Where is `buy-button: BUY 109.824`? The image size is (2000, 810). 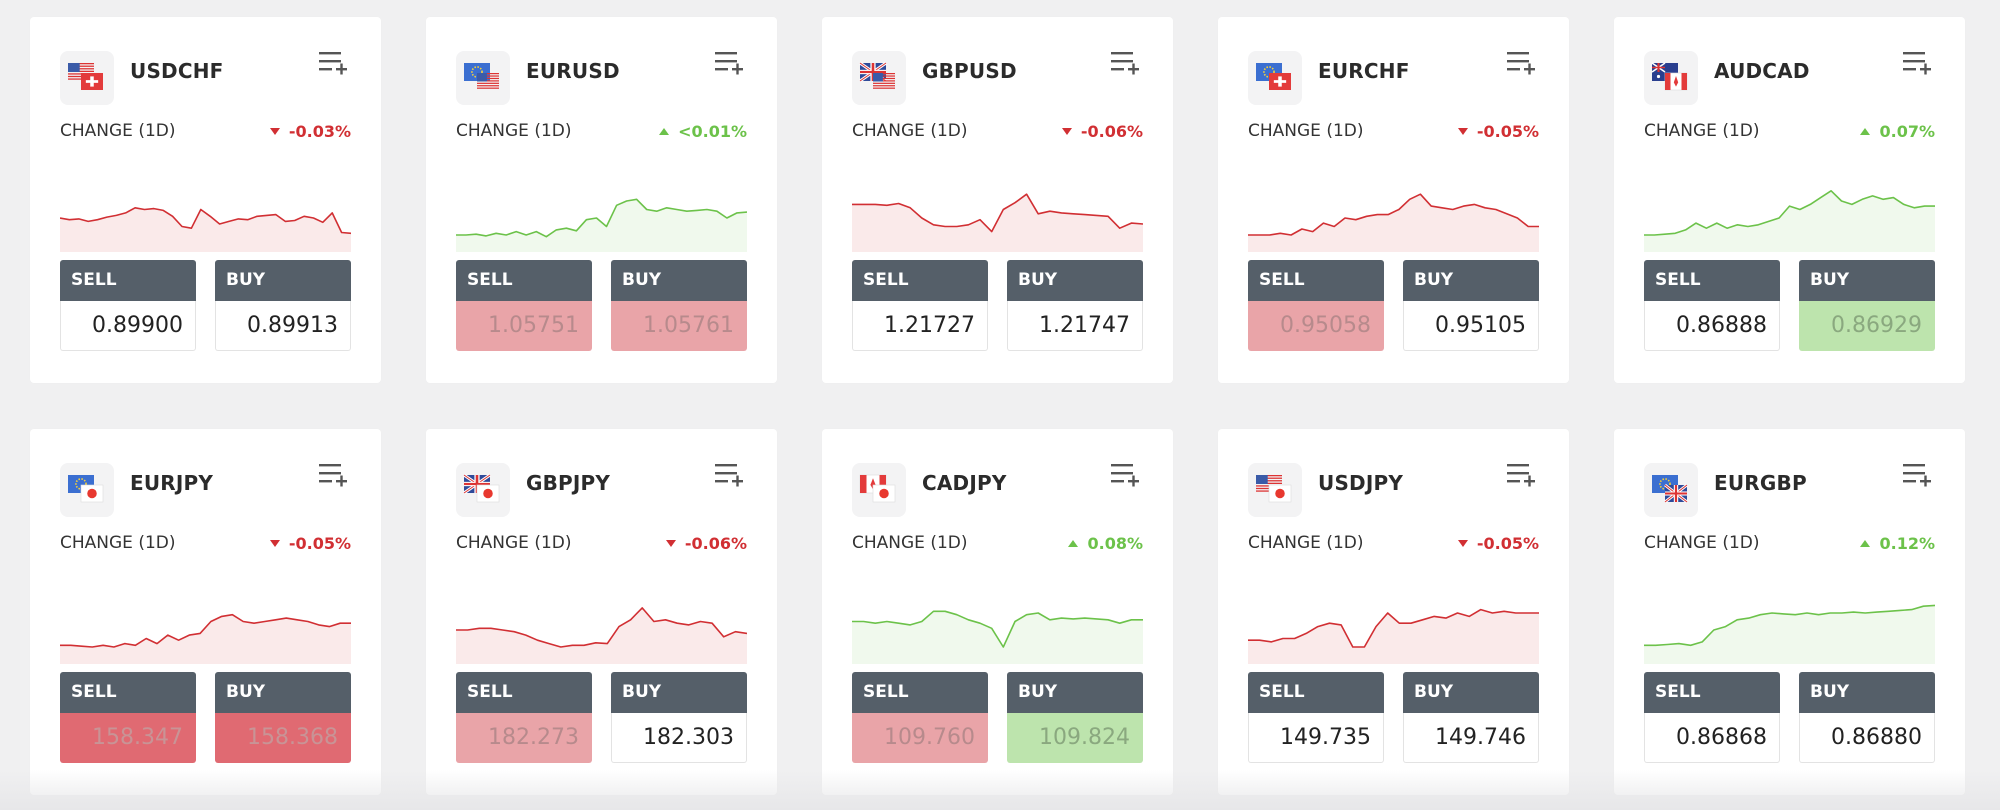 buy-button: BUY 109.824 is located at coordinates (1075, 717).